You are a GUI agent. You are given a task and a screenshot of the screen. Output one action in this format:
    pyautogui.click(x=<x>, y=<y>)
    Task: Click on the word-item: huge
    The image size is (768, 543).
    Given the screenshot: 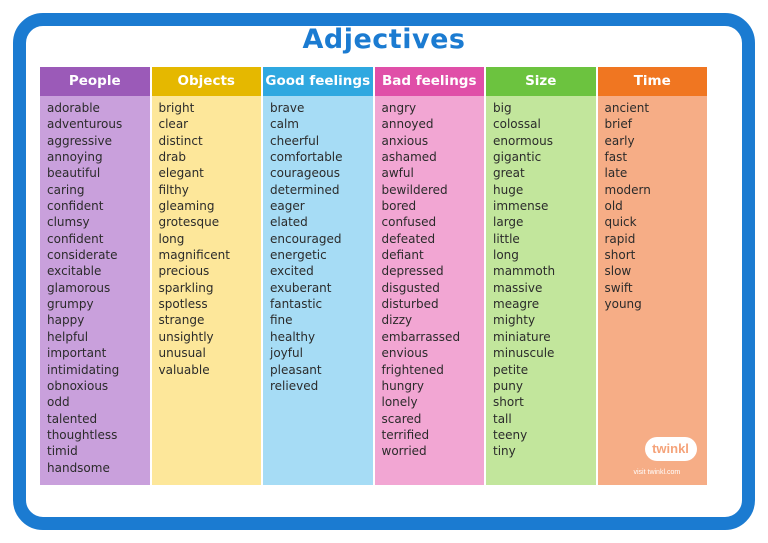 What is the action you would take?
    pyautogui.click(x=508, y=189)
    